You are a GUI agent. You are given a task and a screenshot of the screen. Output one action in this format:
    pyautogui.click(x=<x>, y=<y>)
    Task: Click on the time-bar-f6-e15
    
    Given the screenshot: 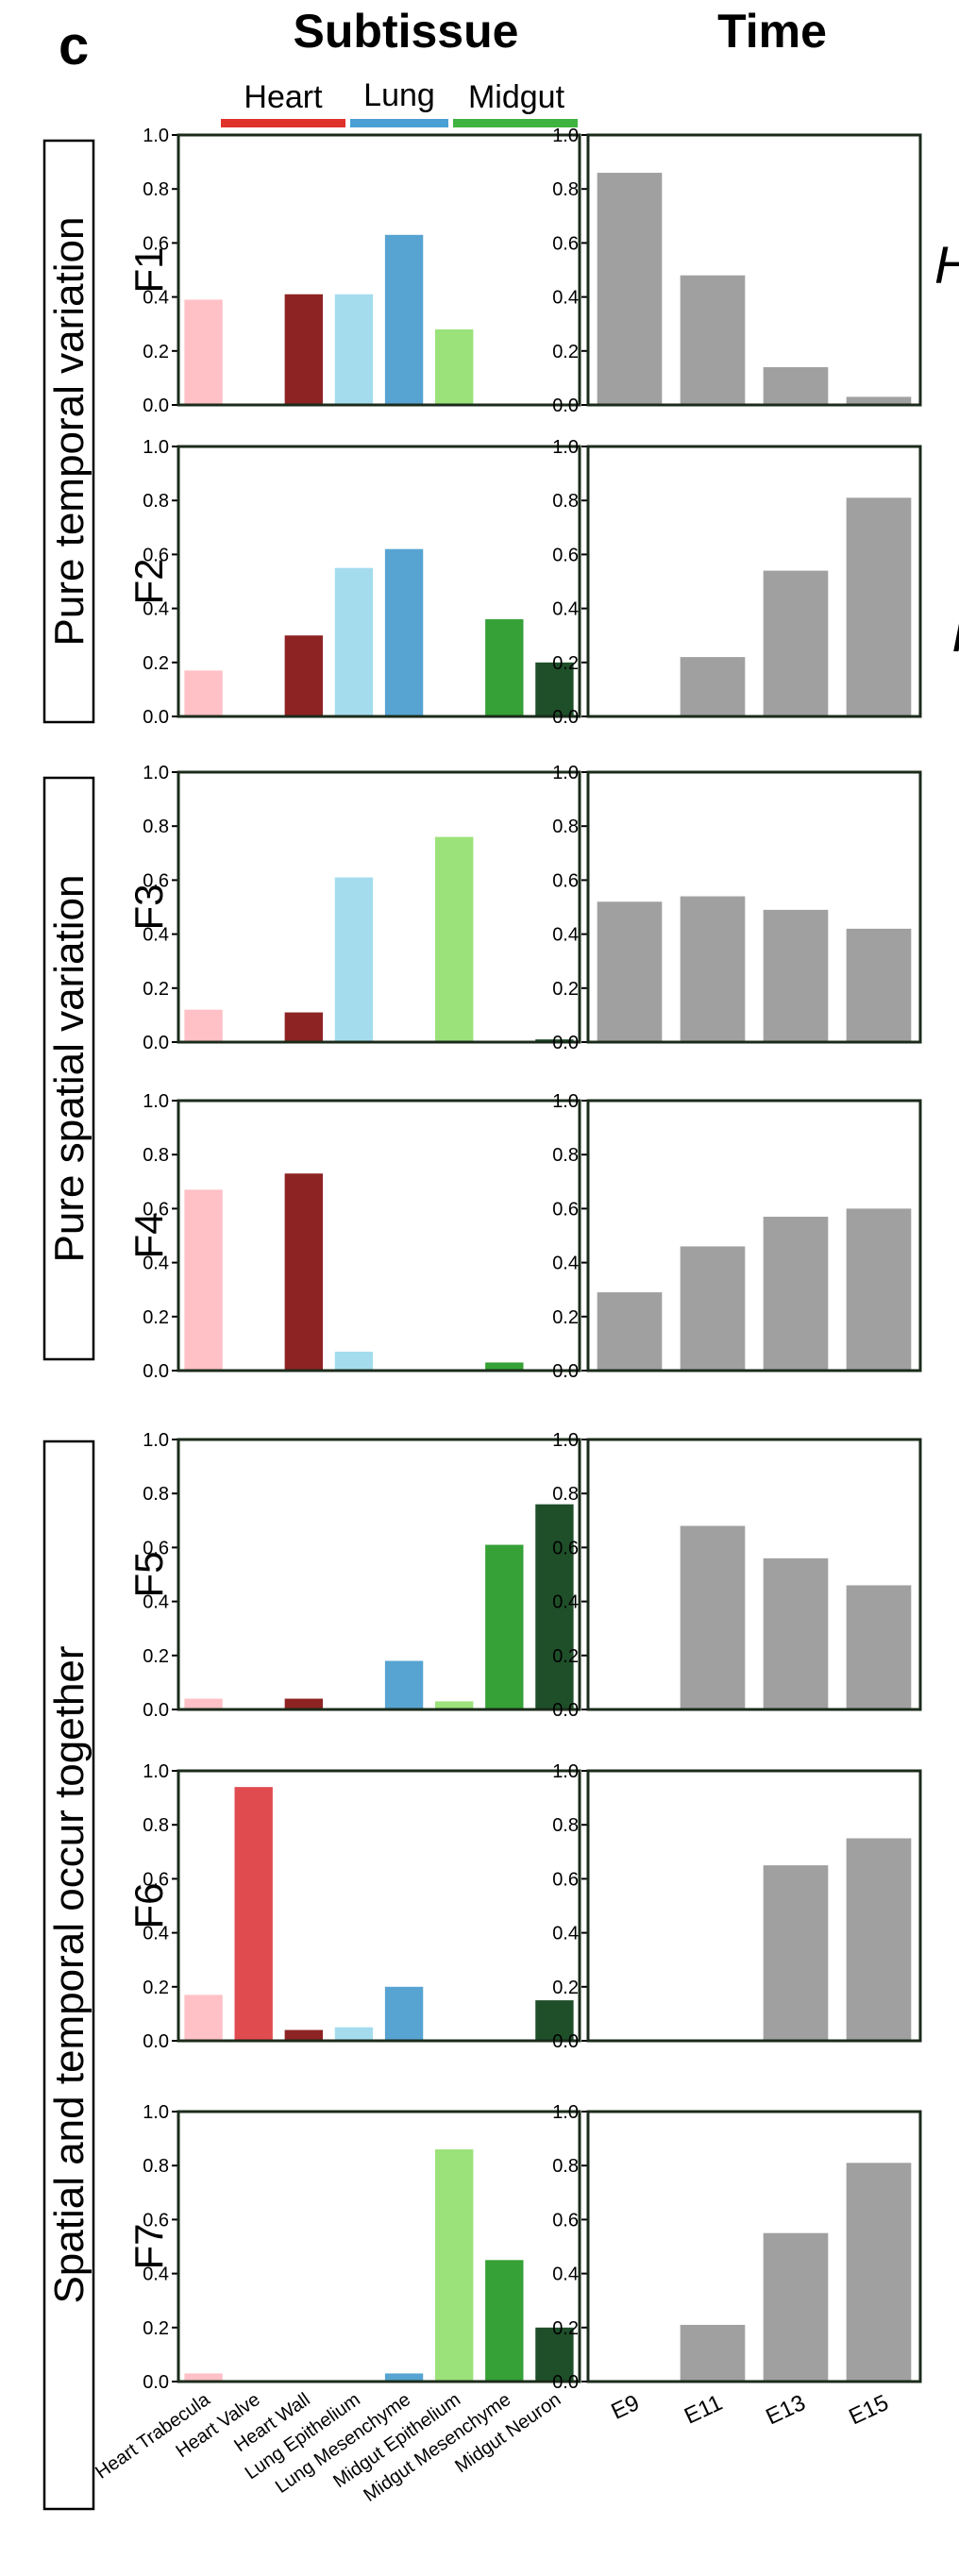 What is the action you would take?
    pyautogui.click(x=879, y=1939)
    